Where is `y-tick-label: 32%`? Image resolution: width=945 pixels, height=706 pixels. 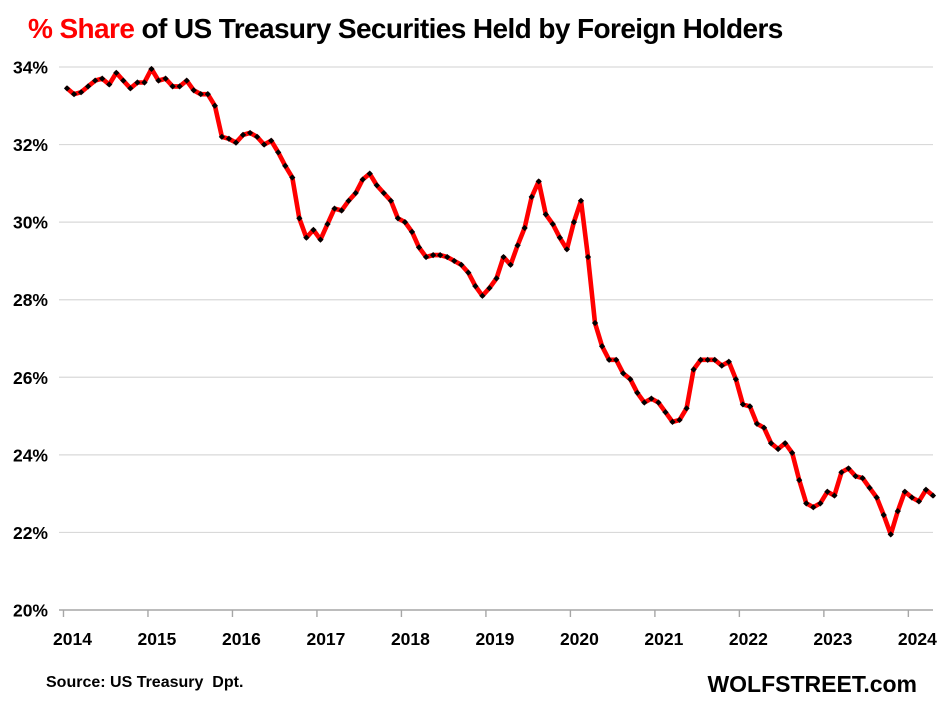 y-tick-label: 32% is located at coordinates (30, 145).